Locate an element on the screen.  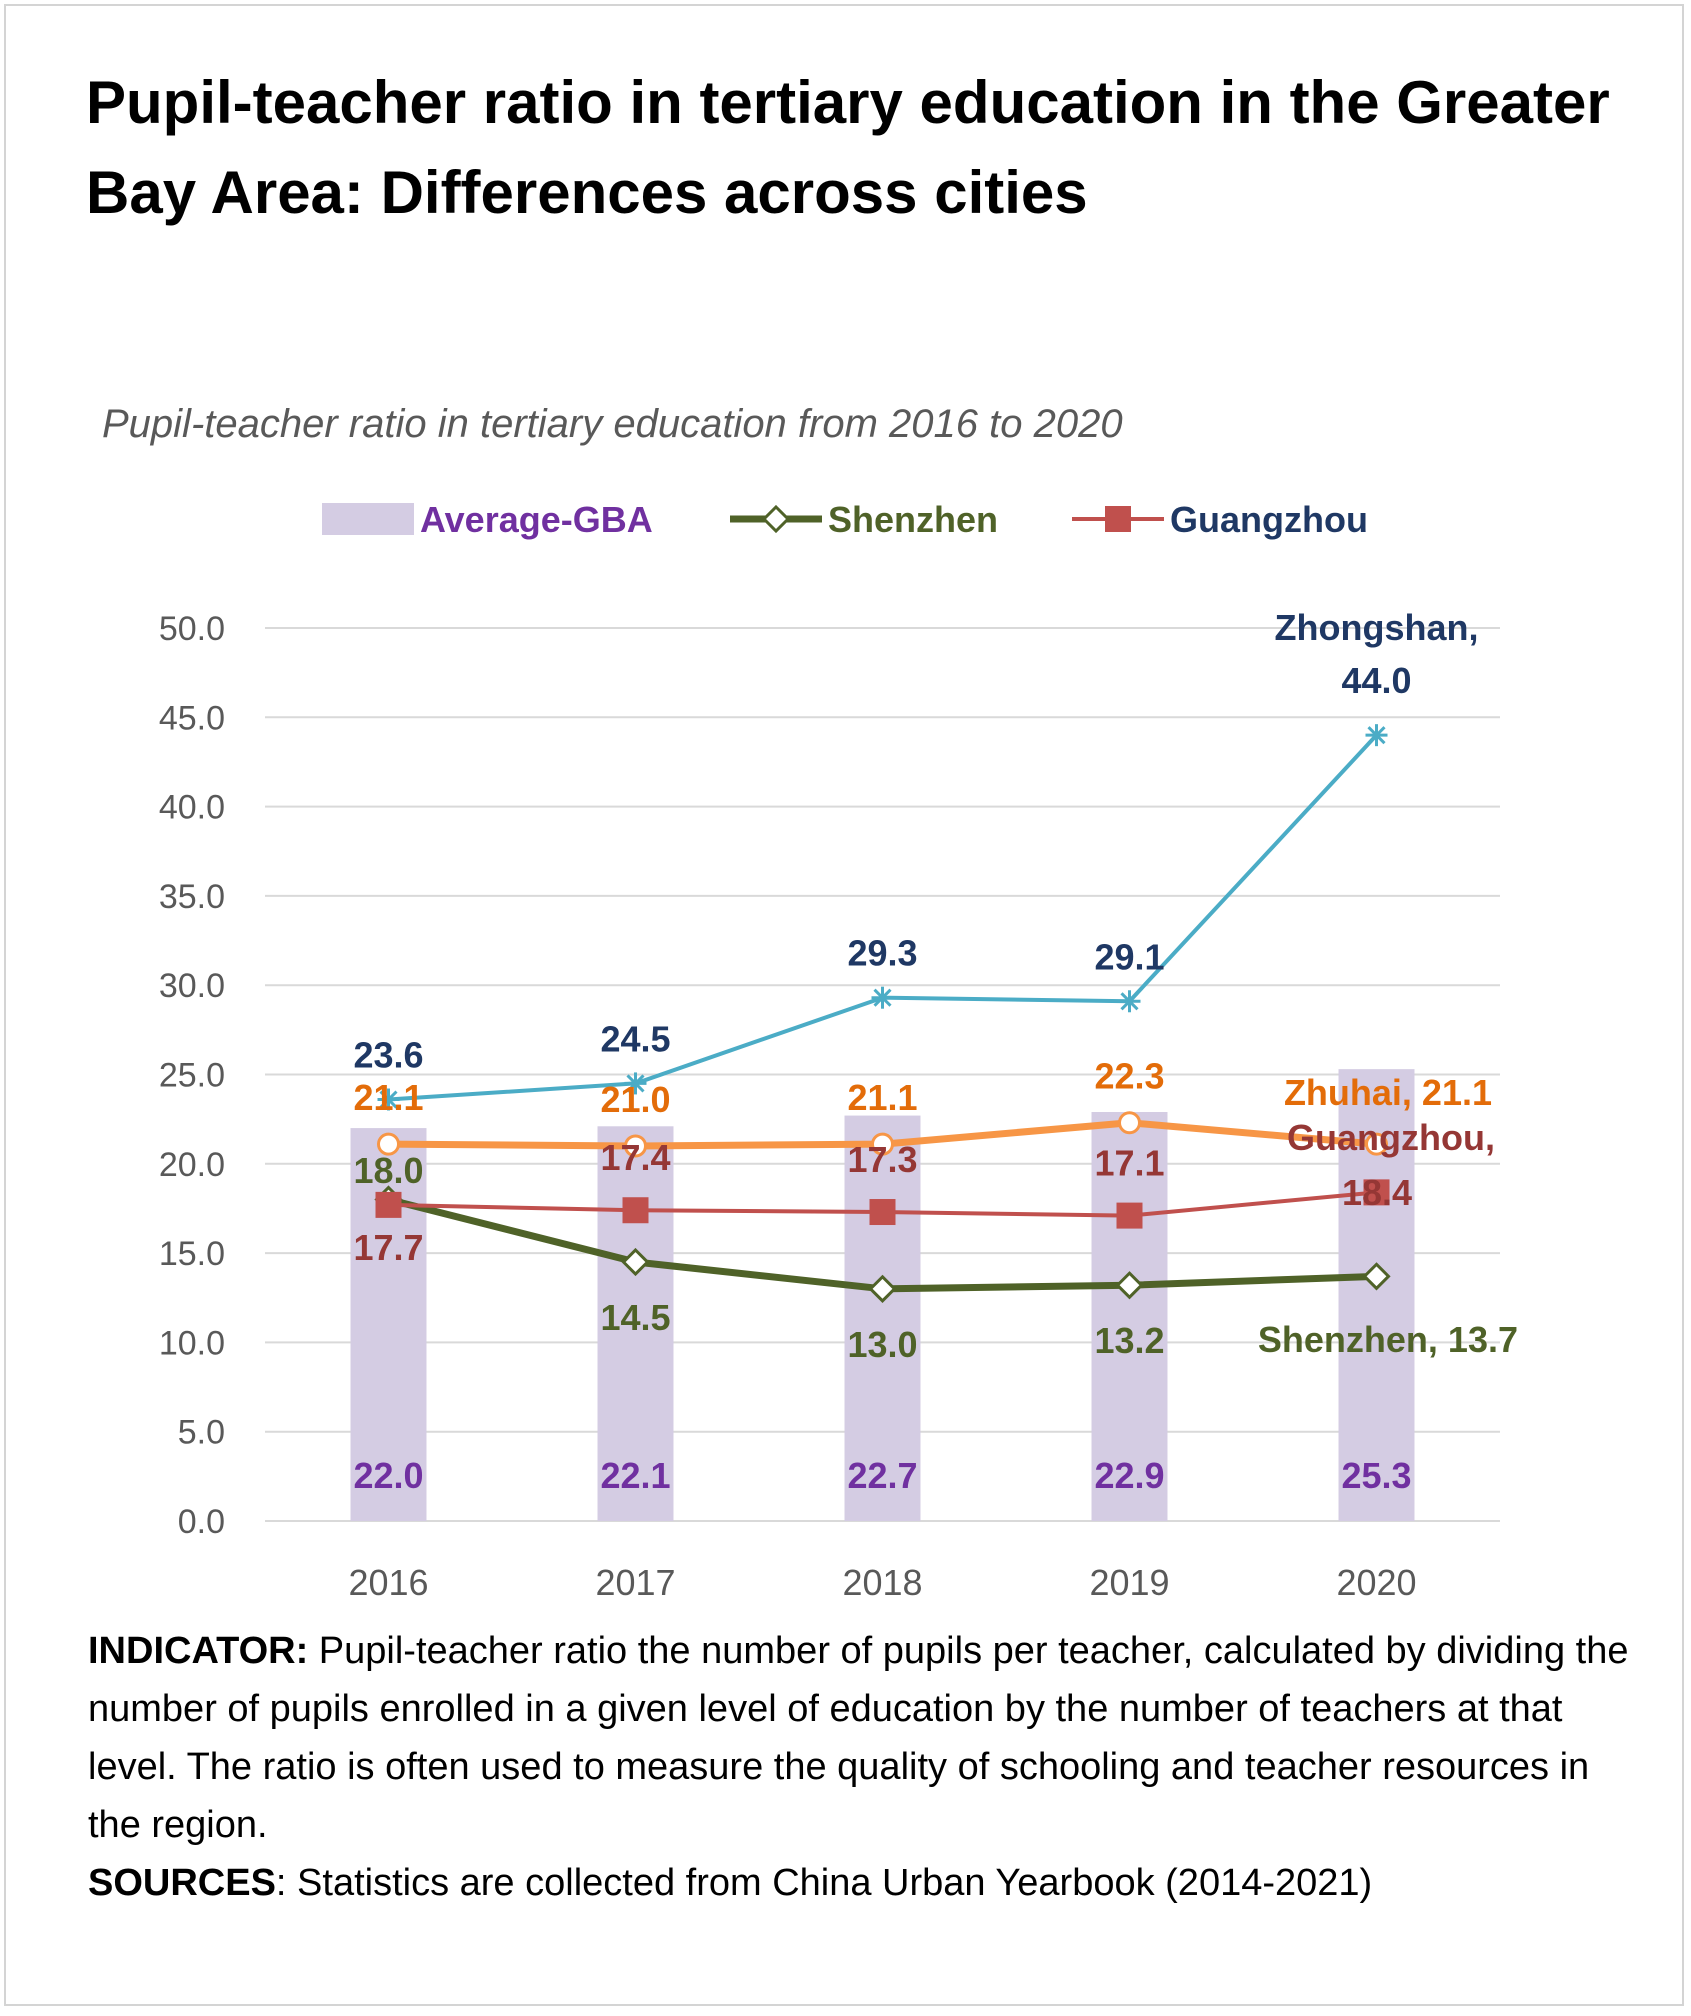
x-tick-label: 2017 is located at coordinates (635, 1582).